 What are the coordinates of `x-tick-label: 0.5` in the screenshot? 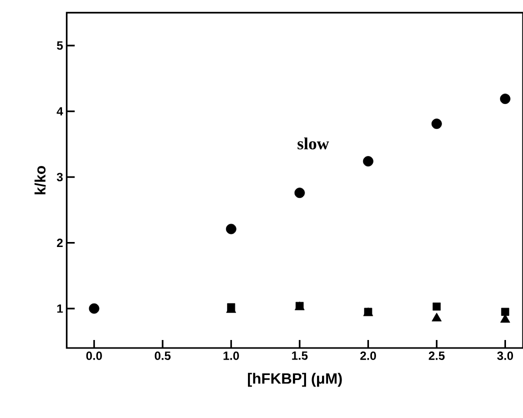 It's located at (162, 356).